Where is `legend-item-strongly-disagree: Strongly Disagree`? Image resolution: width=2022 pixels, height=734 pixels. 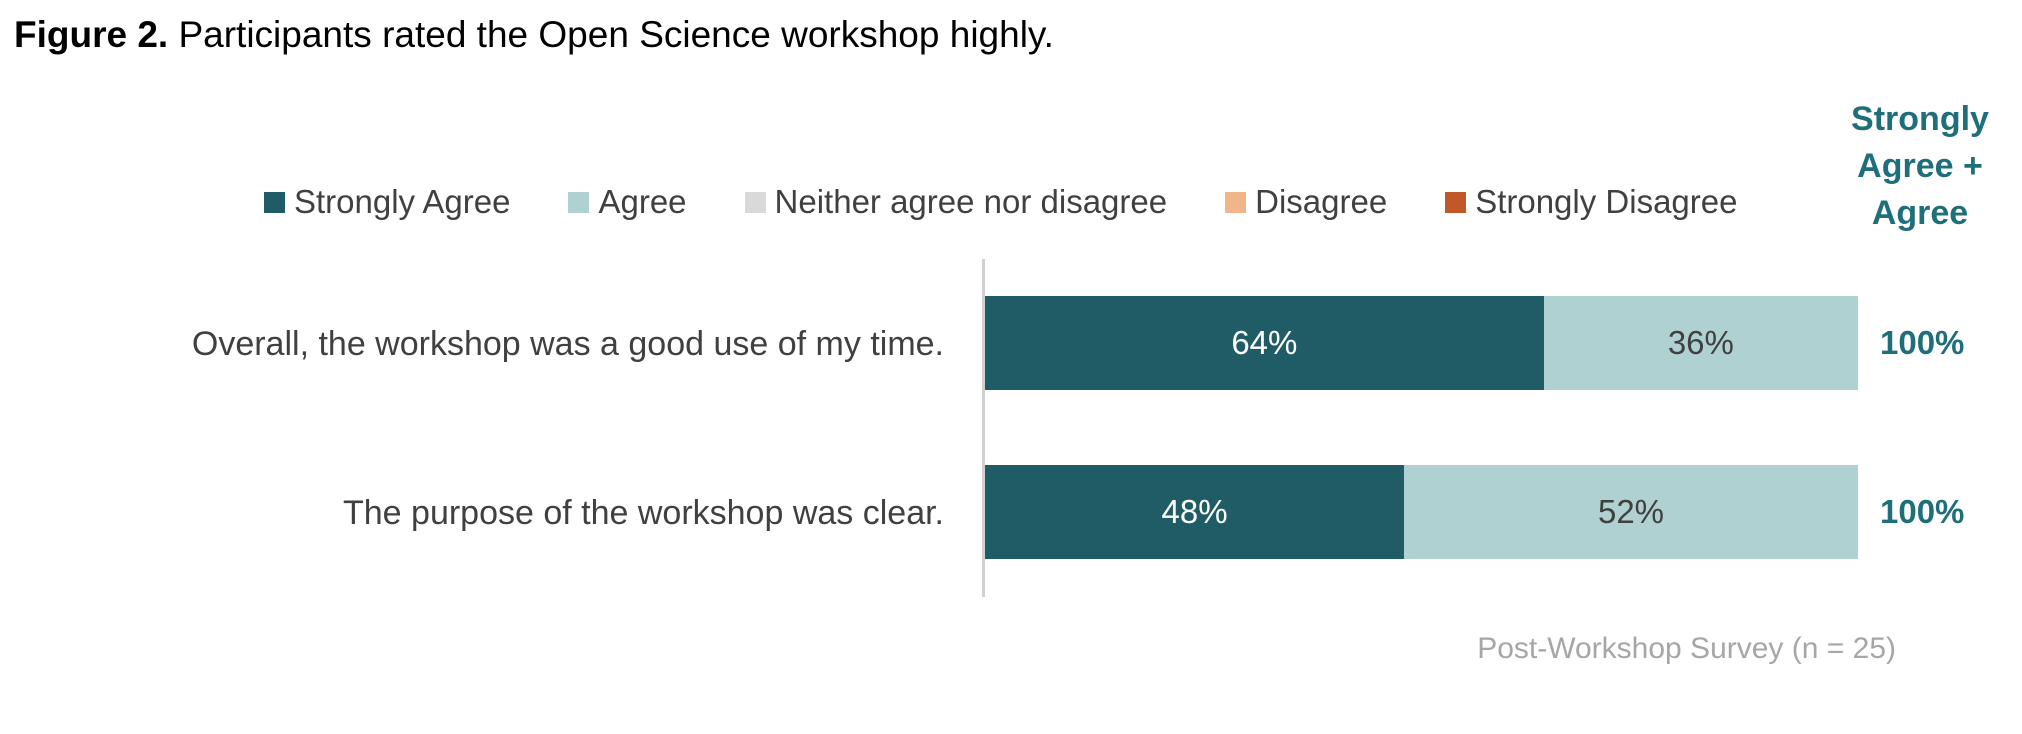 legend-item-strongly-disagree: Strongly Disagree is located at coordinates (1591, 202).